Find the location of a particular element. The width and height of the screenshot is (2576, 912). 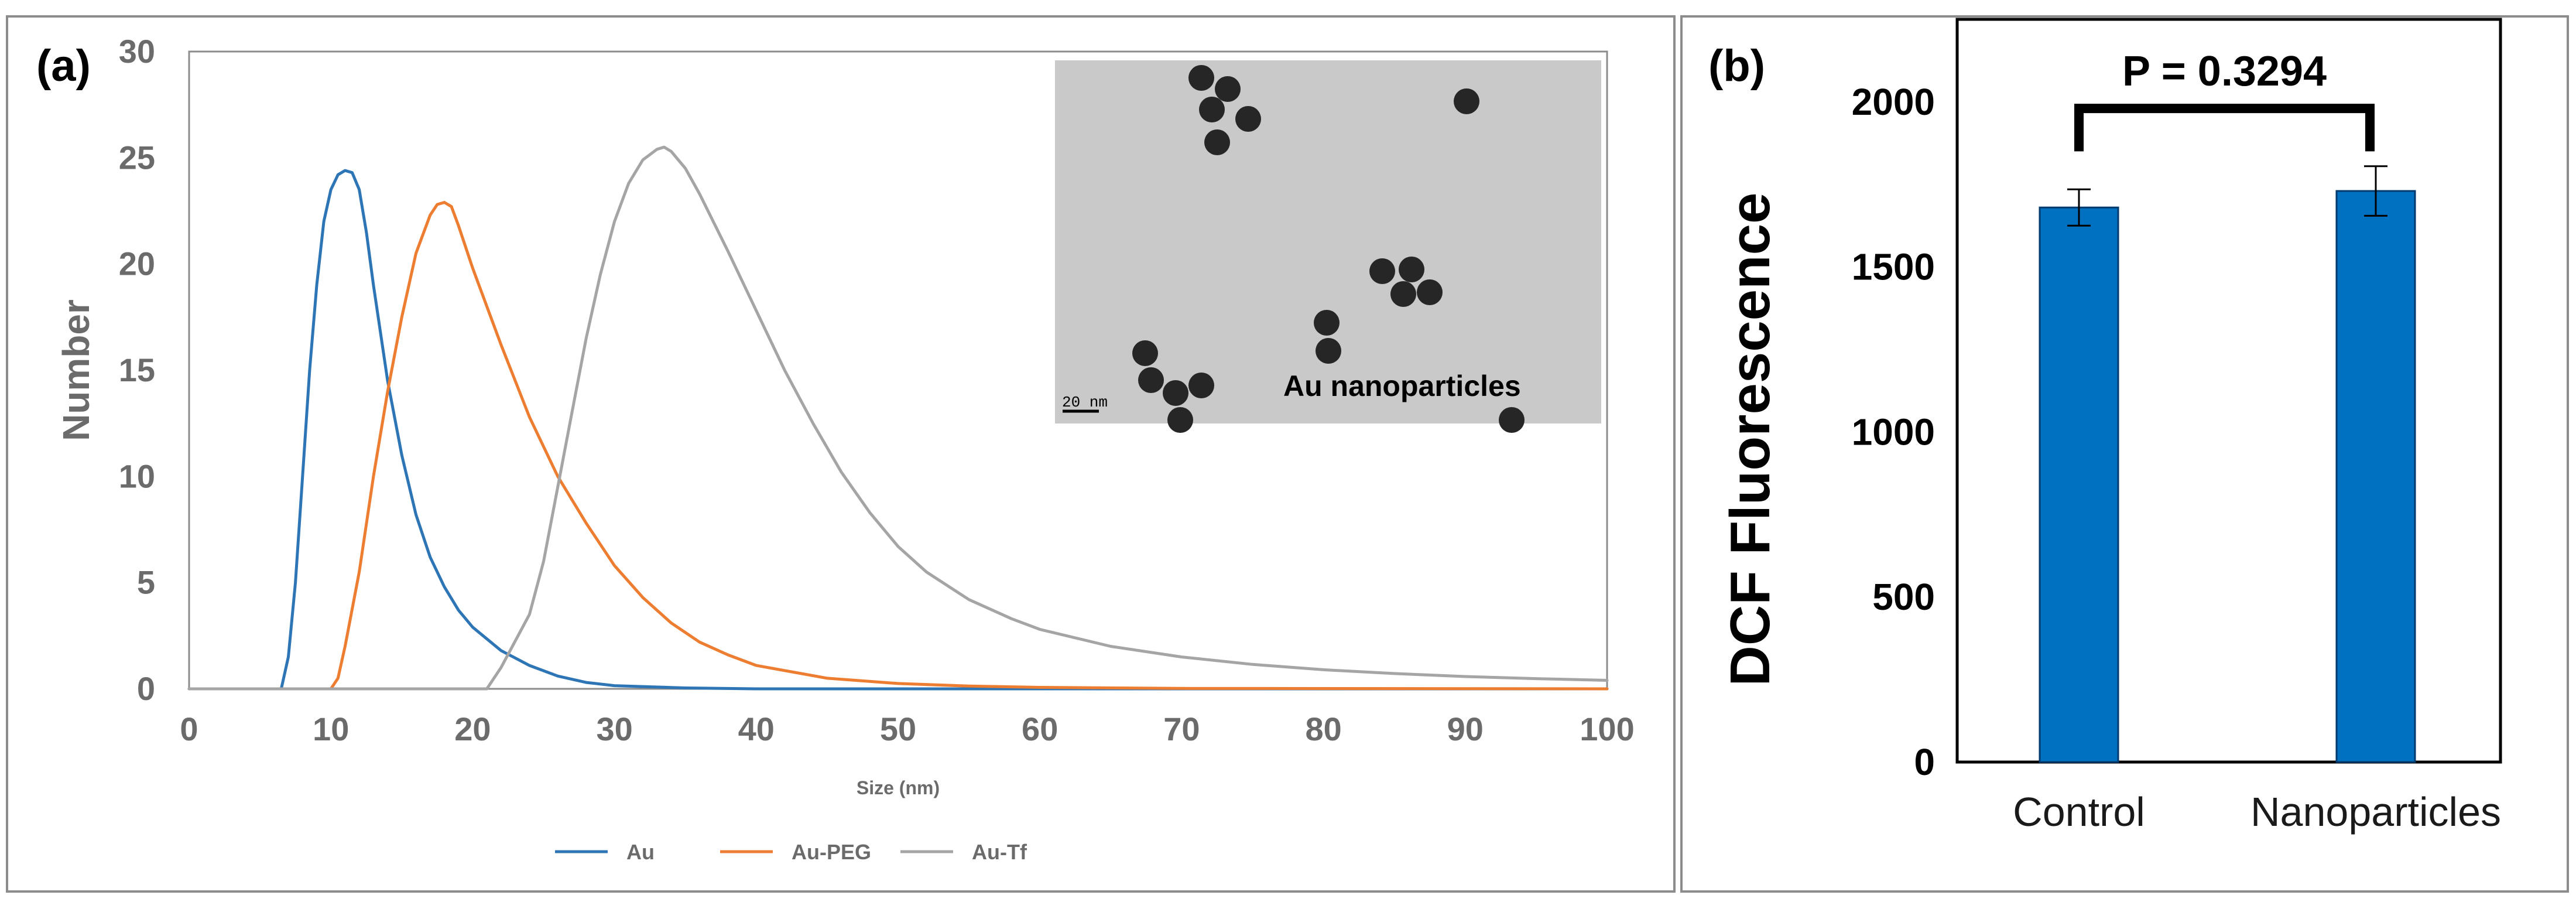

x-axis-ticks-a: 0 10 20 30 40 50 60 70 80 90 100 is located at coordinates (907, 729).